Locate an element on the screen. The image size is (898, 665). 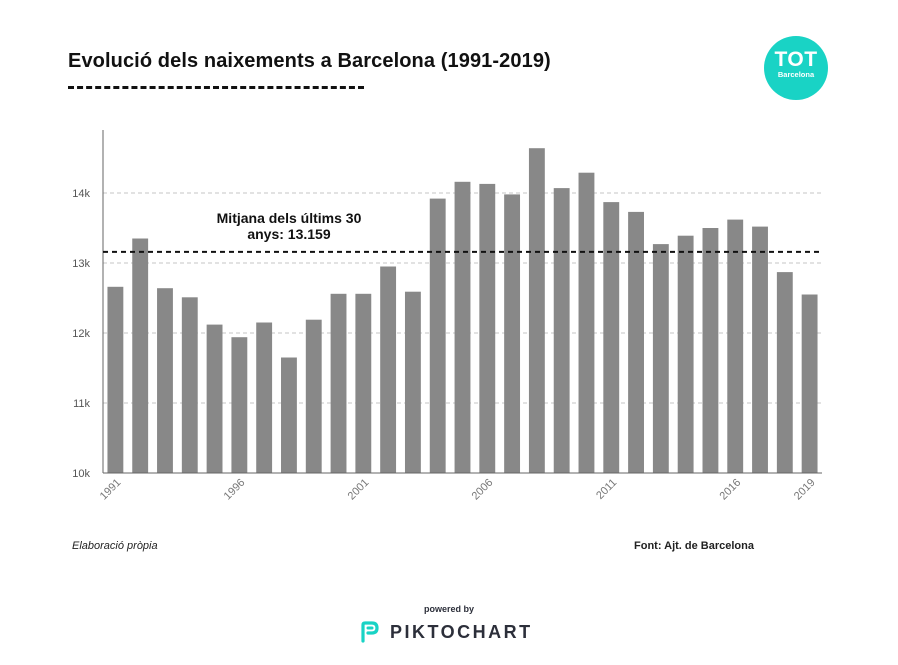
bar-2005 is located at coordinates (462, 327).